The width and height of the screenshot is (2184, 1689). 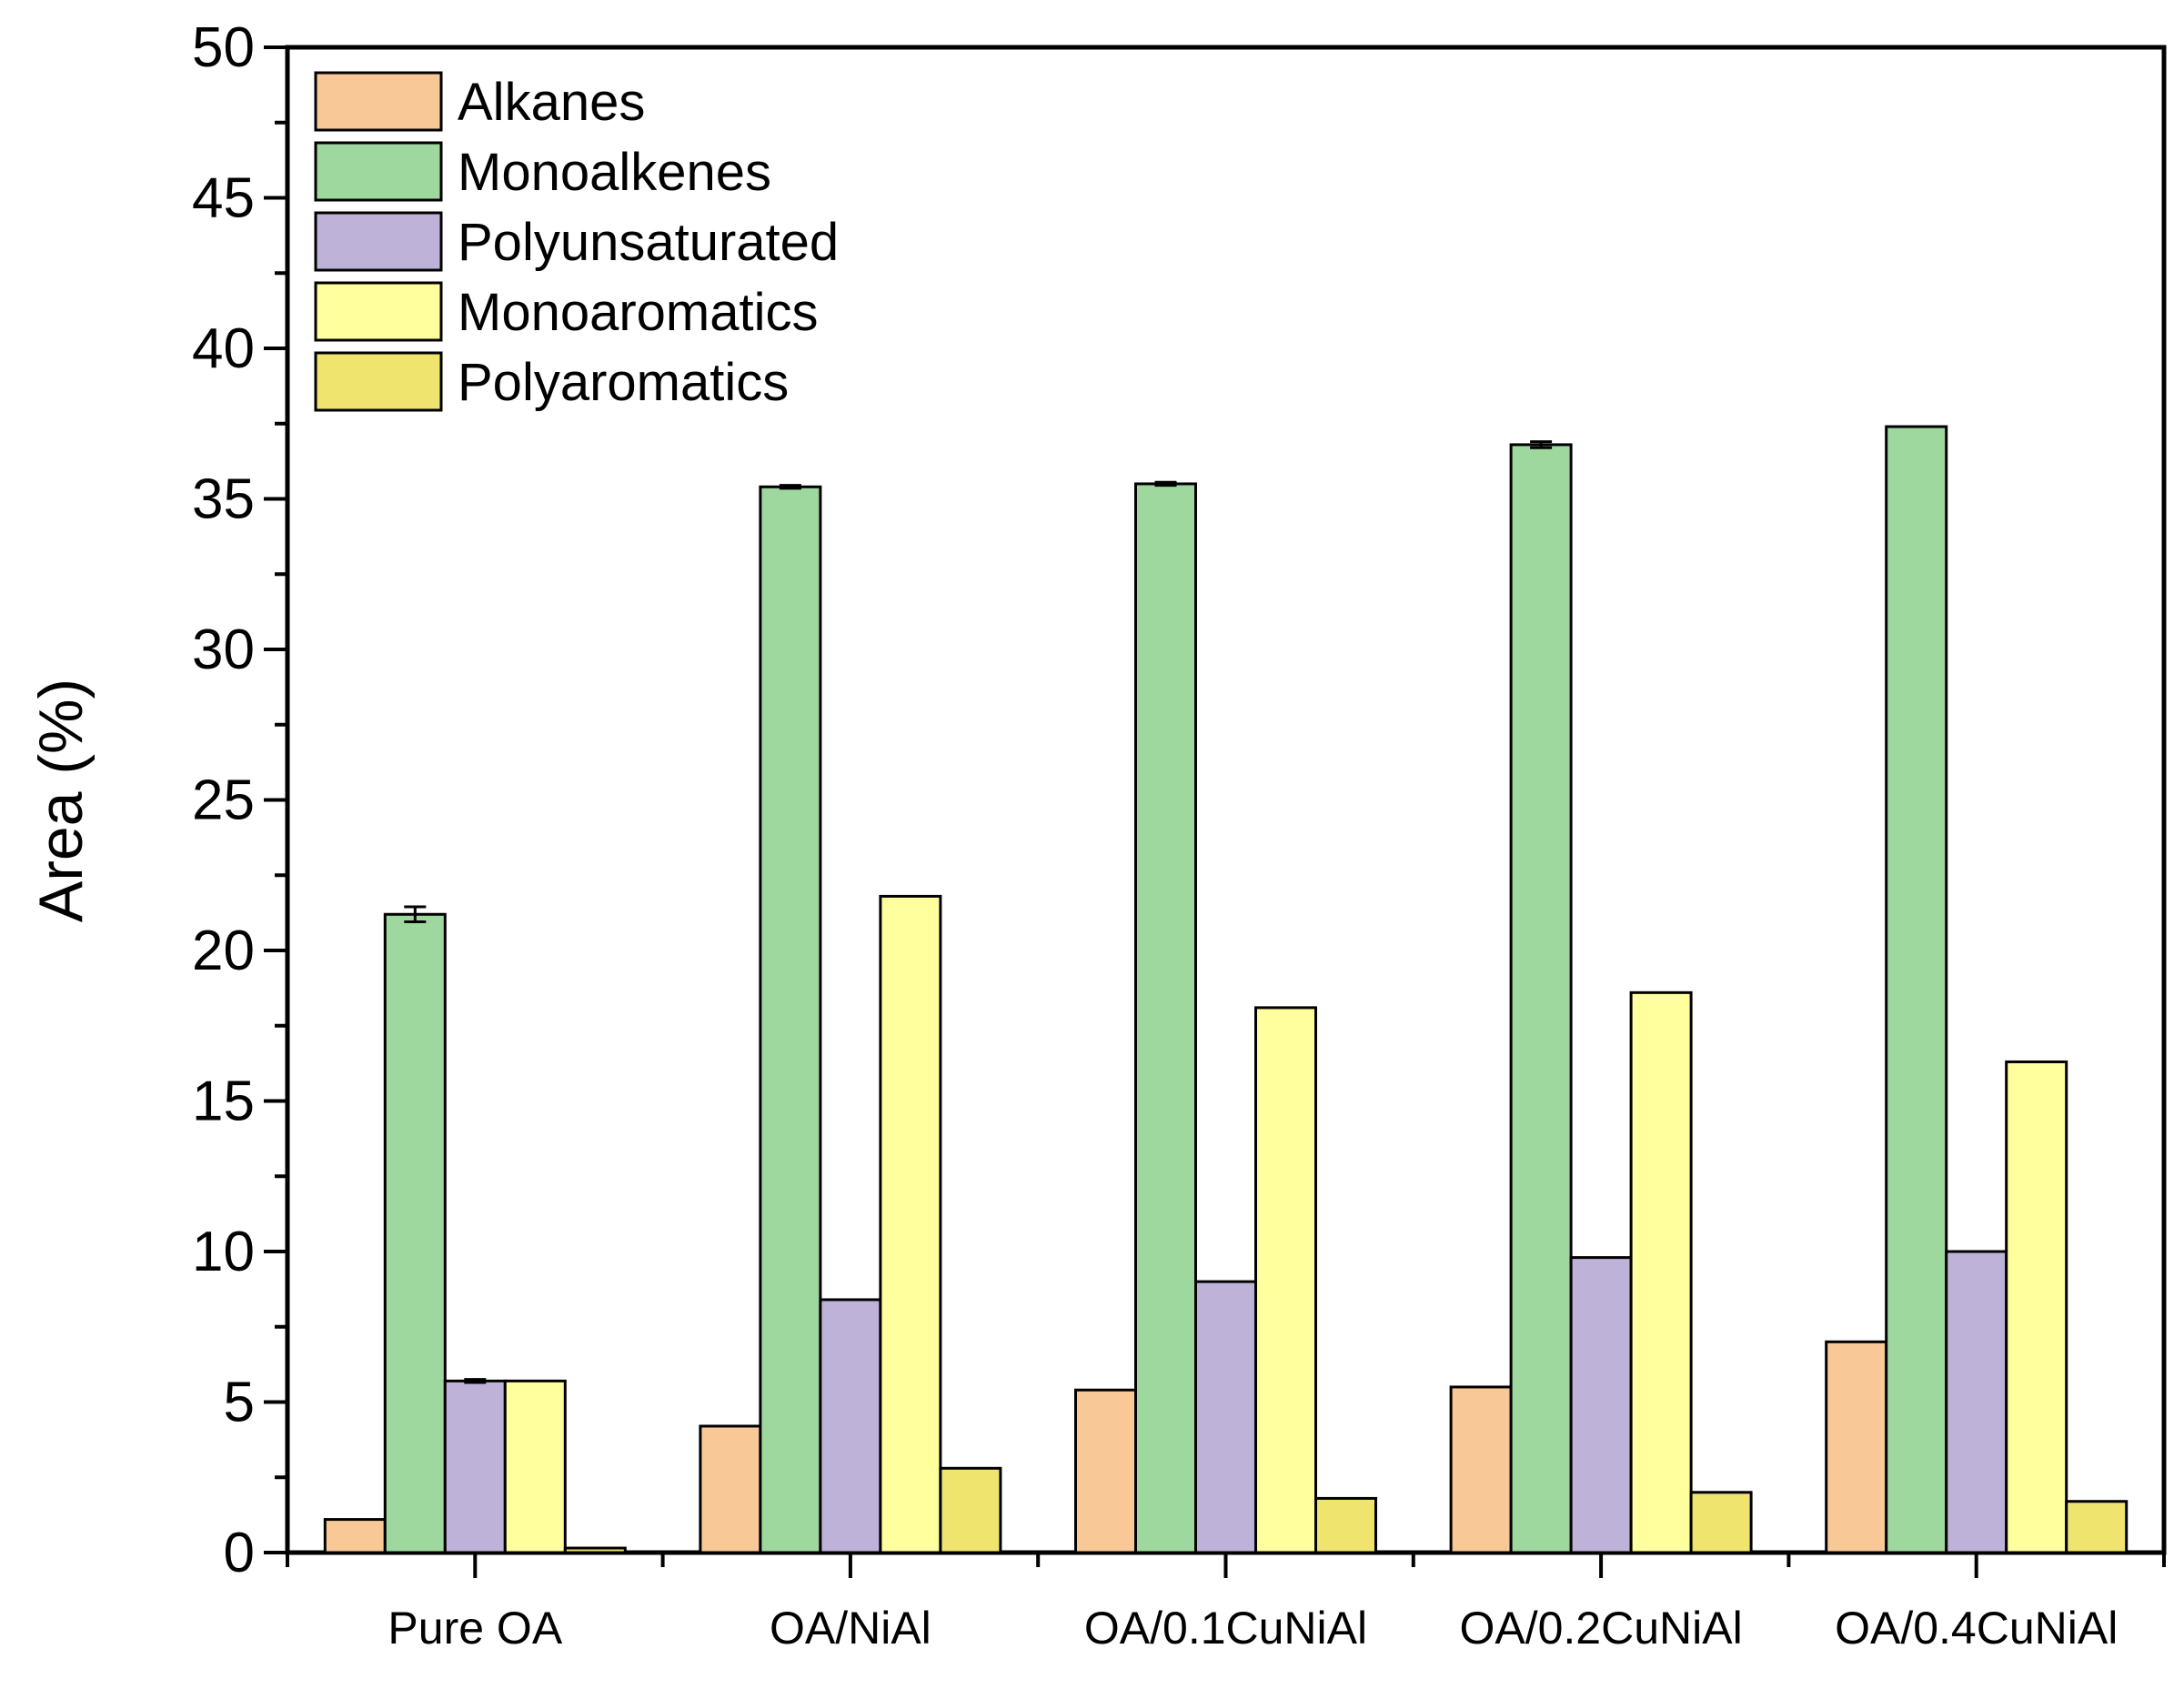 I want to click on y-tick-label: 5, so click(x=239, y=1403).